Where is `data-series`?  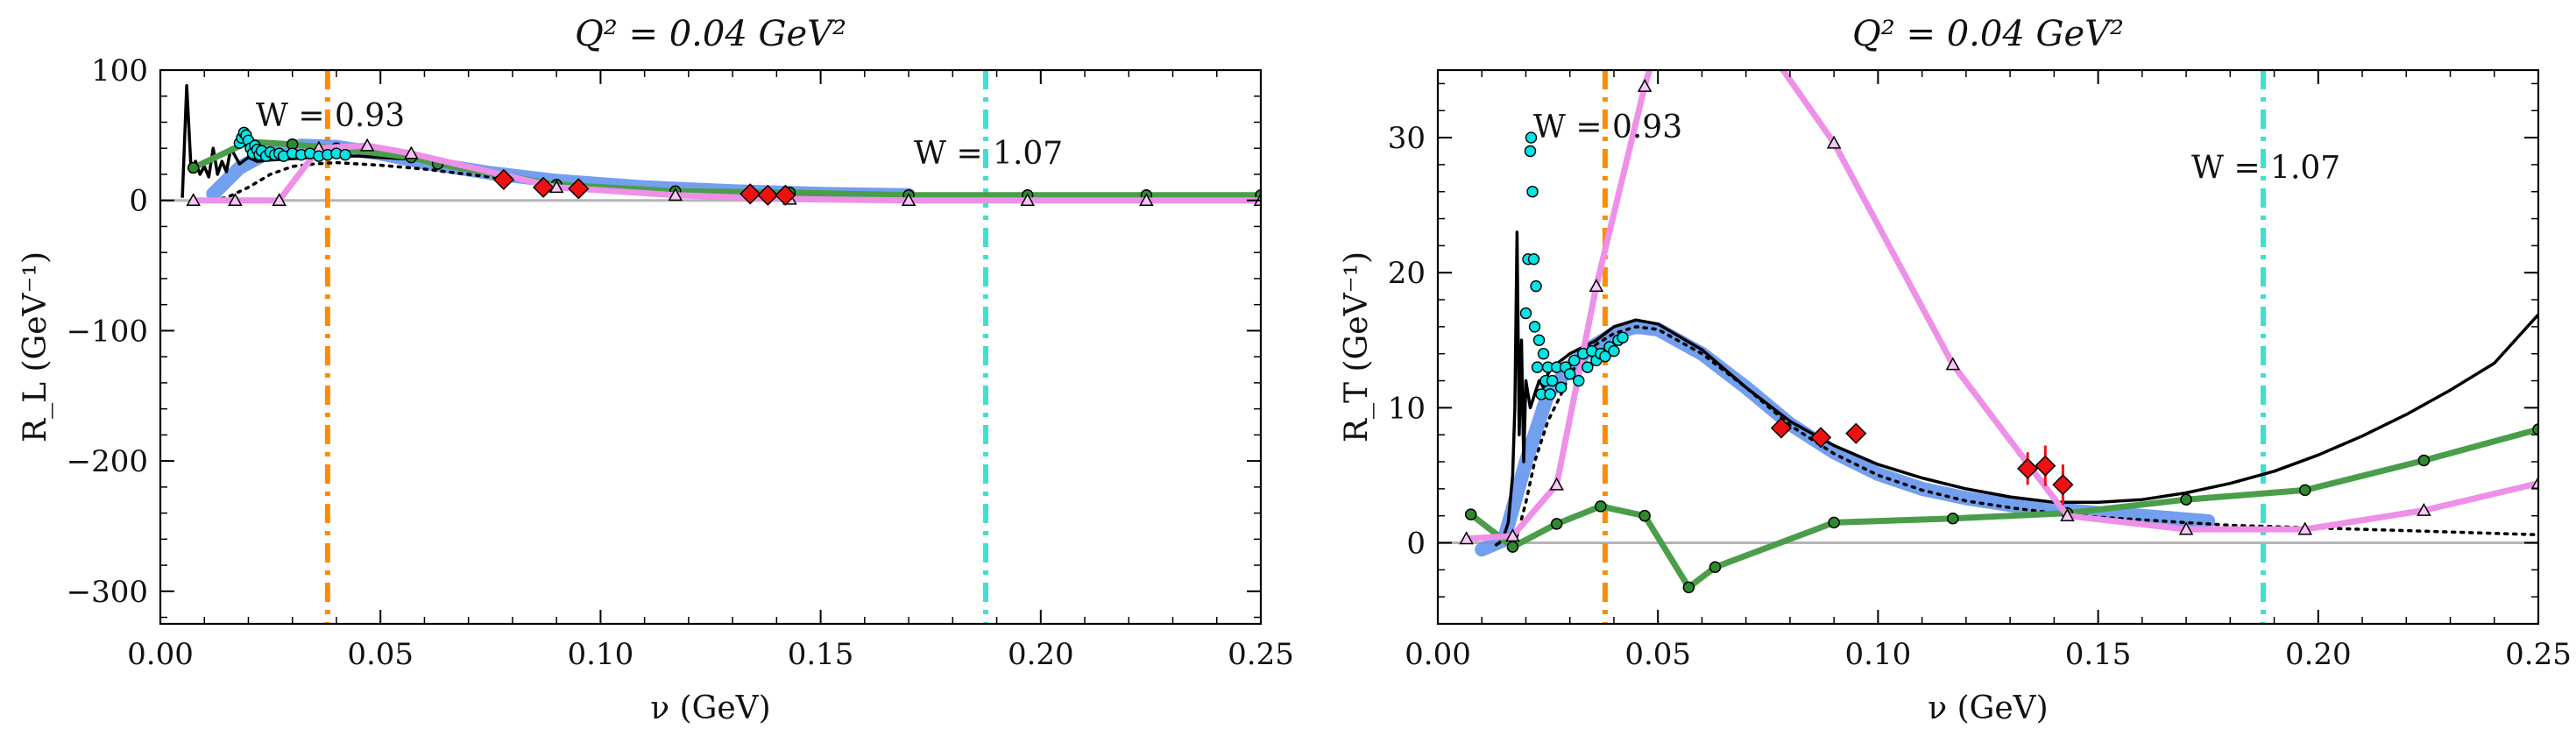 data-series is located at coordinates (720, 145).